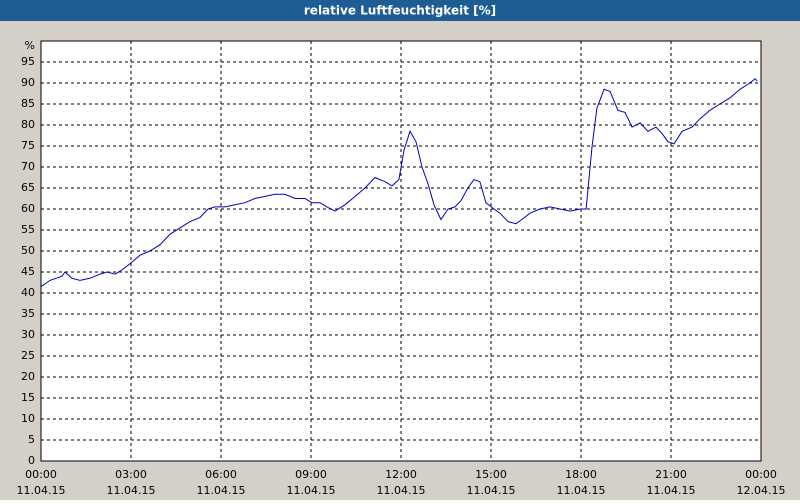 The height and width of the screenshot is (504, 800). What do you see at coordinates (28, 166) in the screenshot?
I see `y-tick-label: 70` at bounding box center [28, 166].